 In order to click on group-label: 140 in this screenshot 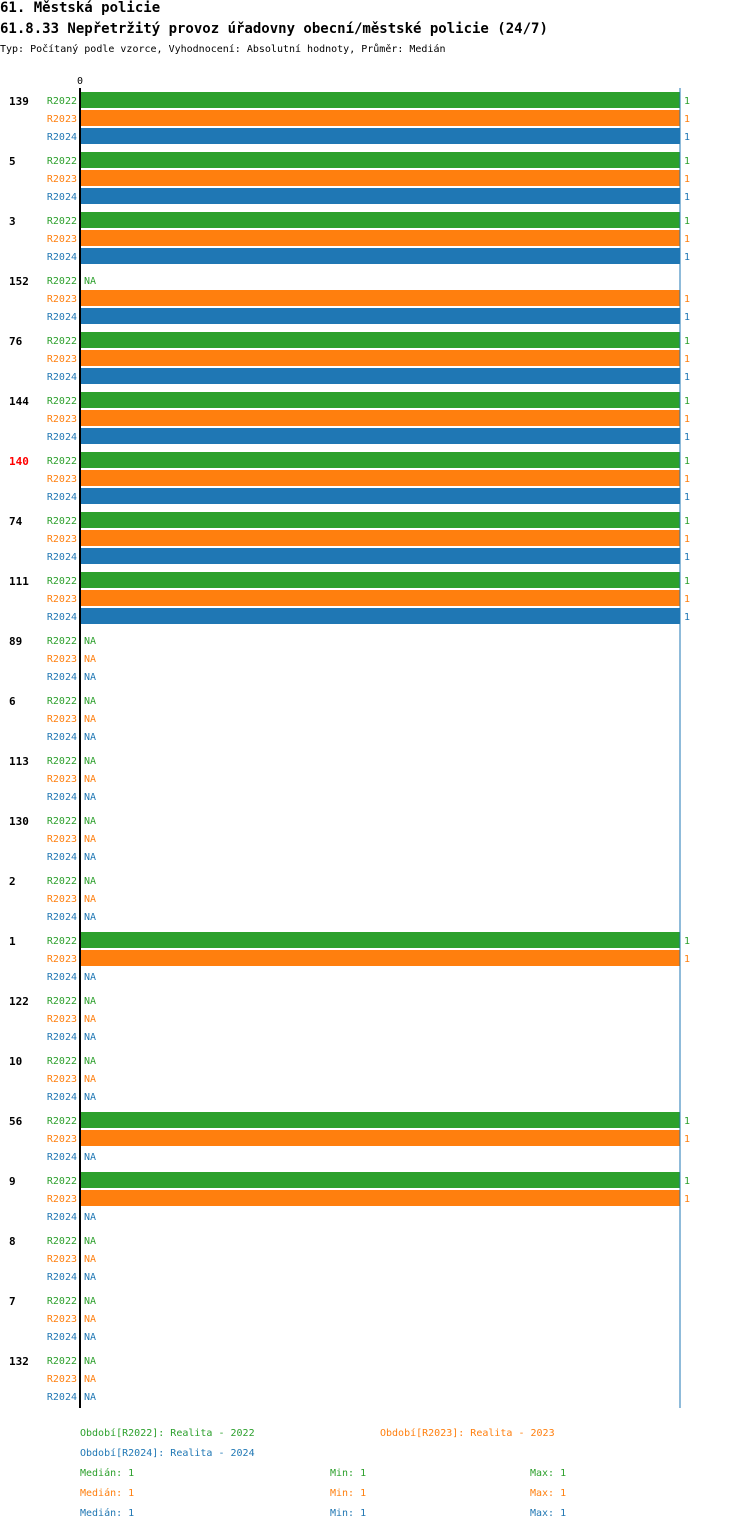, I will do `click(19, 461)`.